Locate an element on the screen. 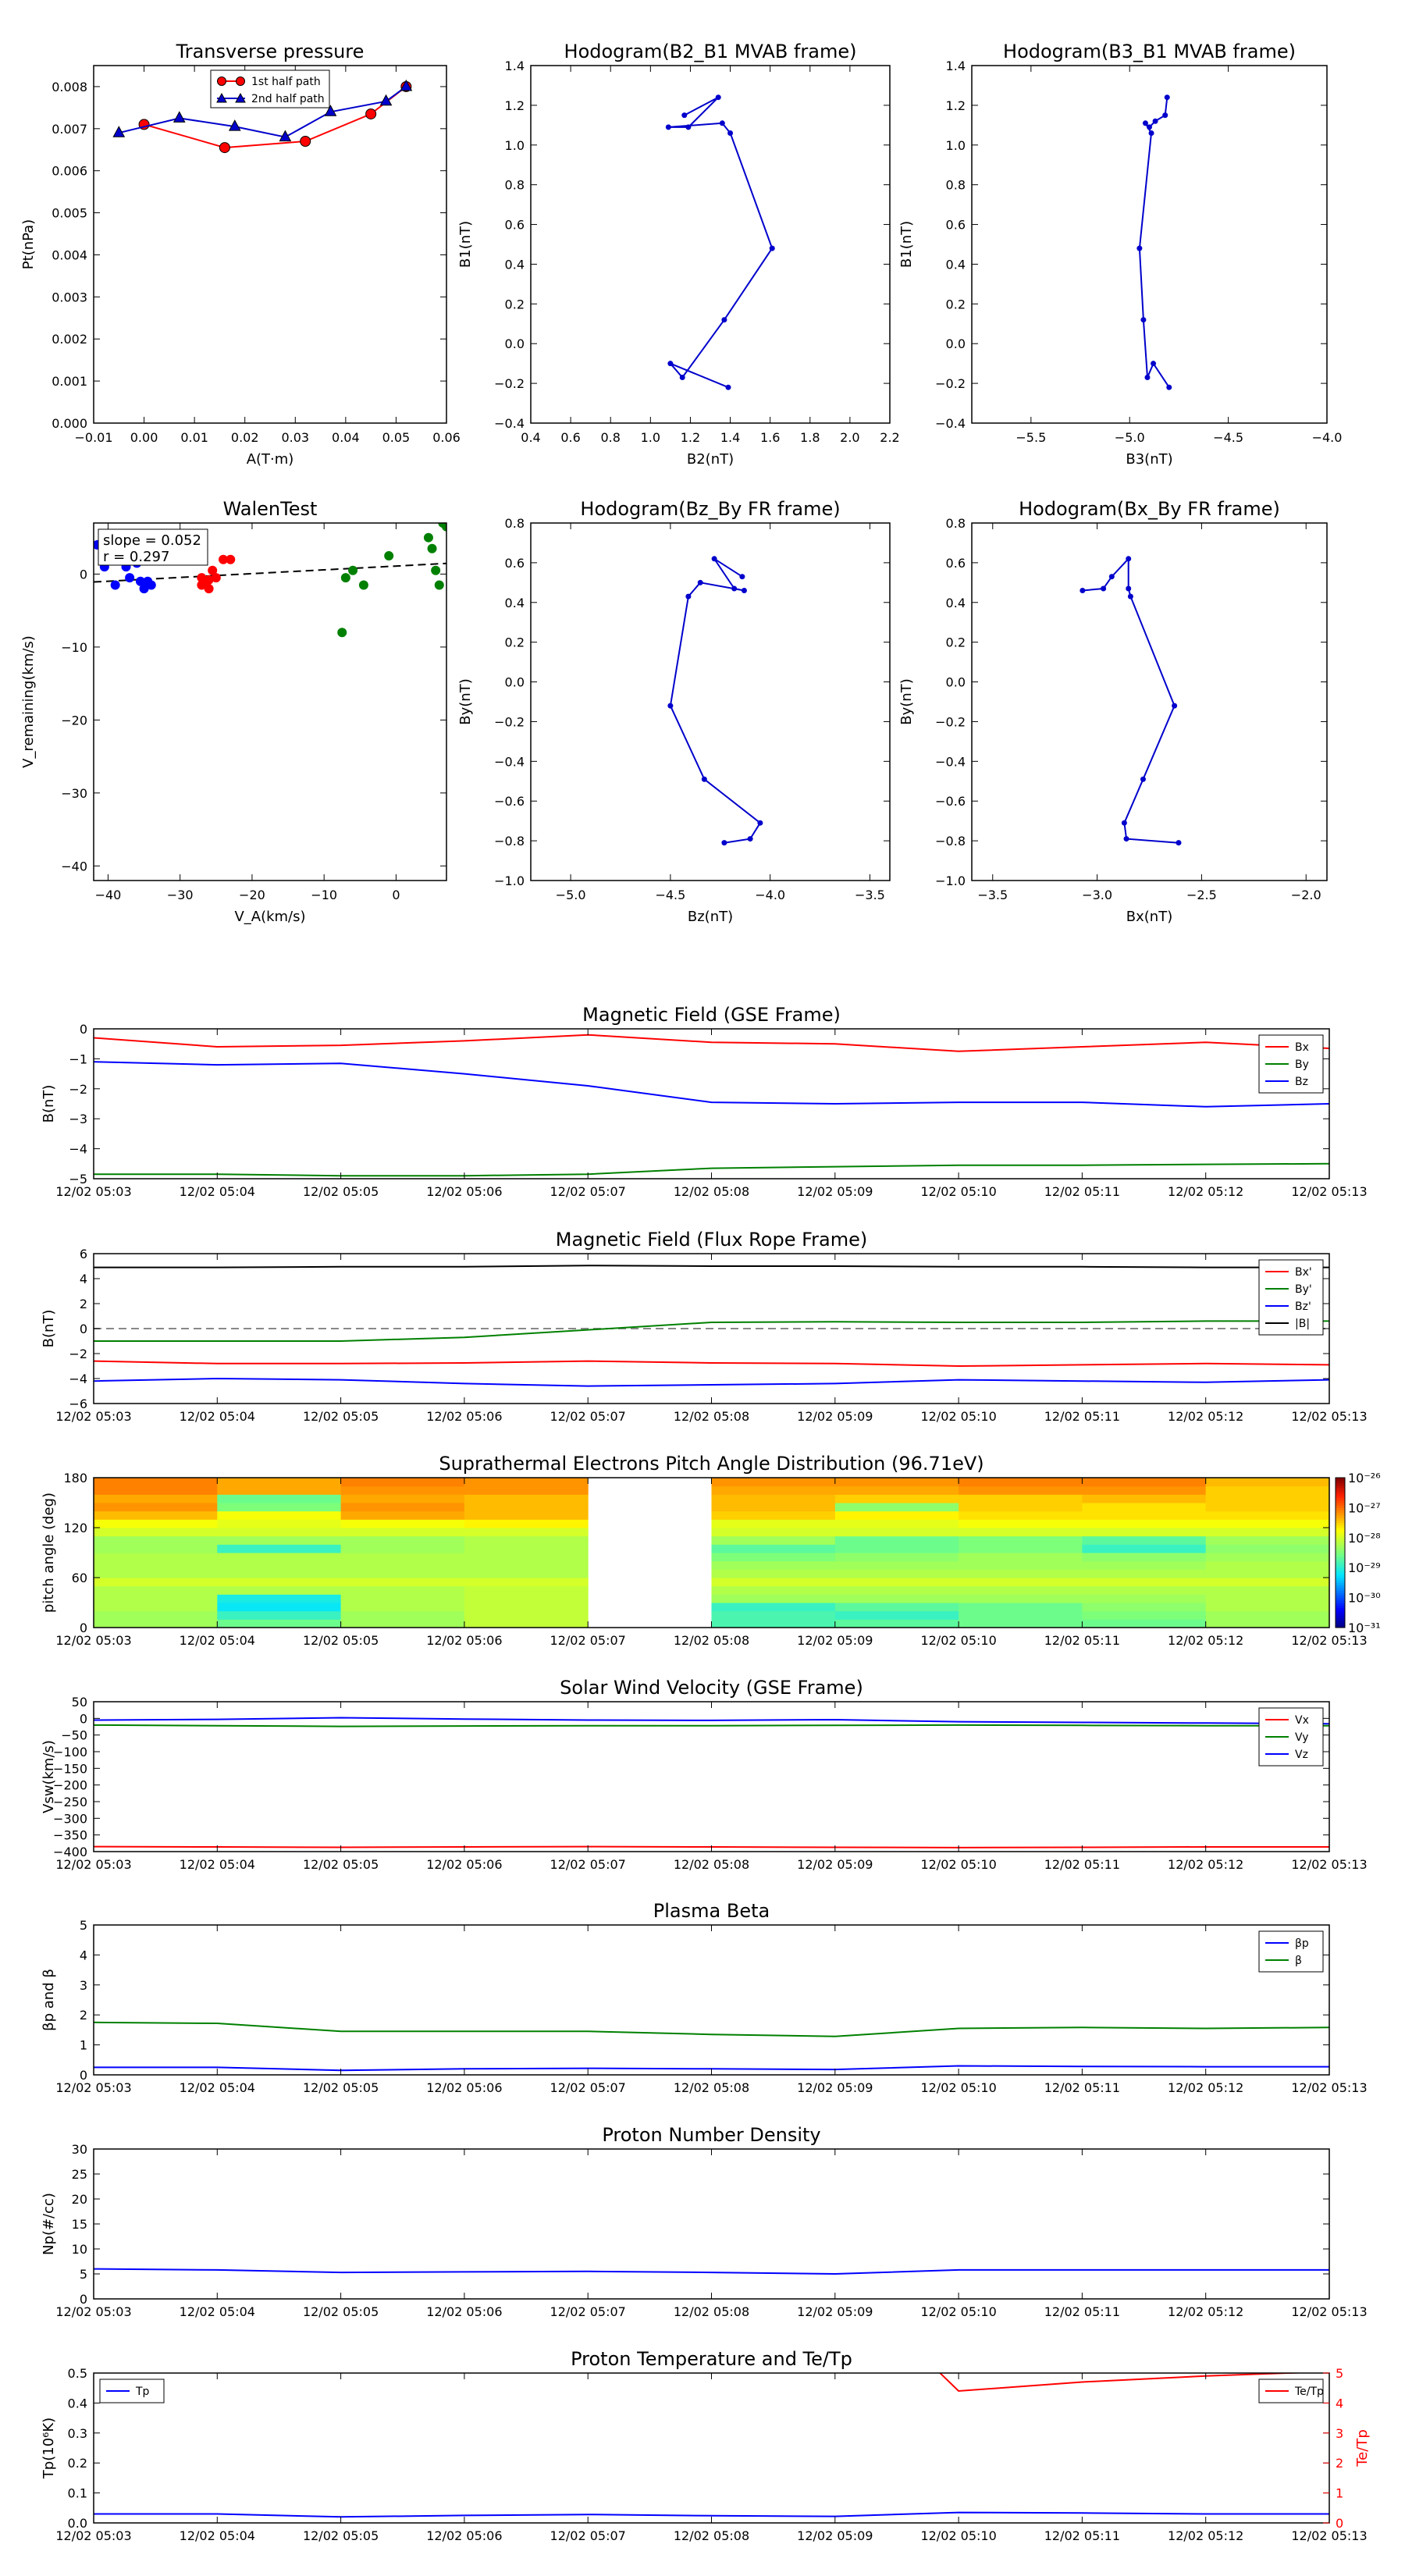 The width and height of the screenshot is (1405, 2576). y-tick-label: 30 is located at coordinates (80, 2149).